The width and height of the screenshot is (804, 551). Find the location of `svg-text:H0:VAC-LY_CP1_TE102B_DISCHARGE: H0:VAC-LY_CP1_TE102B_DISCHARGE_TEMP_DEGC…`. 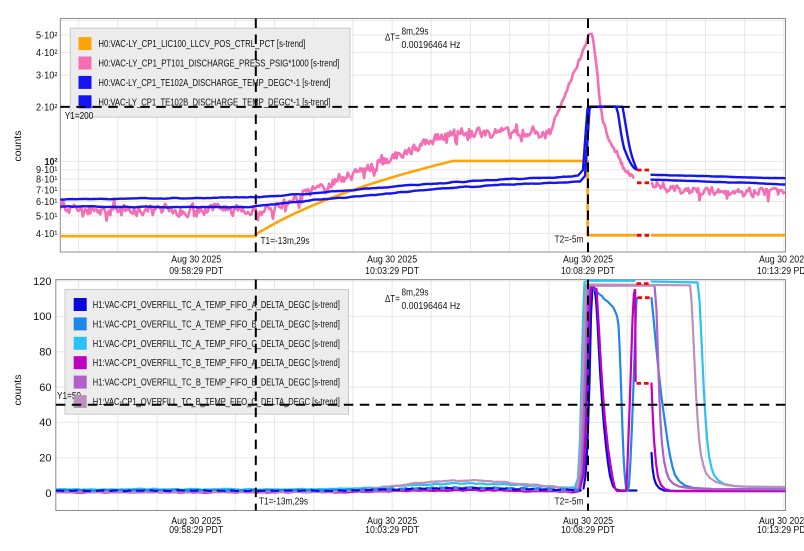

svg-text:H0:VAC-LY_CP1_TE102B_DISCHARGE: H0:VAC-LY_CP1_TE102B_DISCHARGE_TEMP_DEGC… is located at coordinates (214, 102).